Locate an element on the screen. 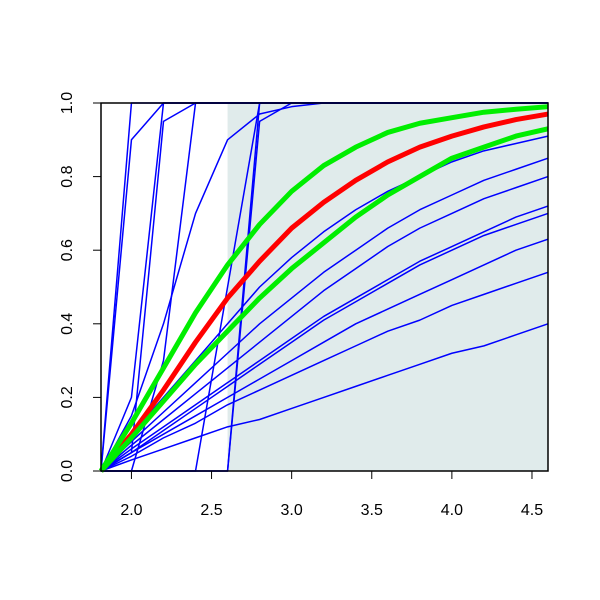 The height and width of the screenshot is (600, 600). x-tick-label: 2.5 is located at coordinates (211, 510).